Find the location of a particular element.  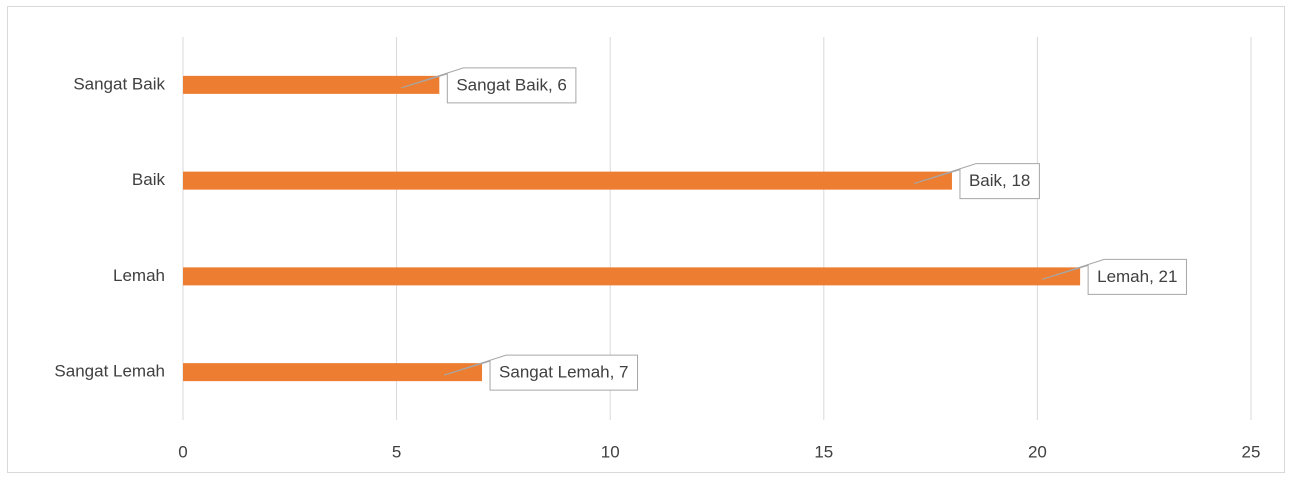

x-tick-label: 25 is located at coordinates (1251, 451).